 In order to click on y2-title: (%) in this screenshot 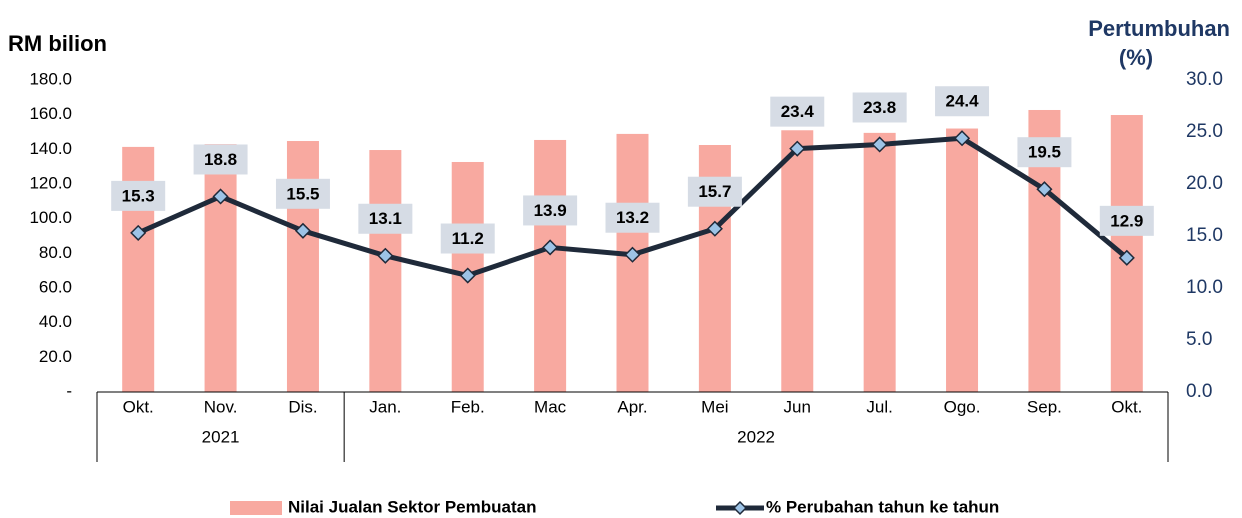, I will do `click(1136, 57)`.